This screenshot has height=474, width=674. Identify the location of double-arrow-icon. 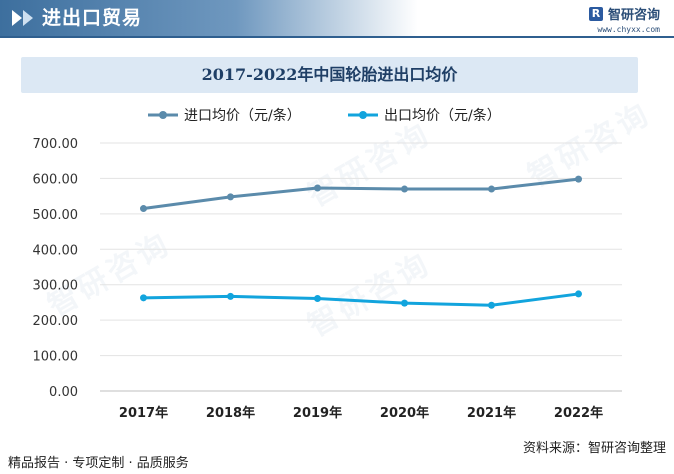
(23, 18).